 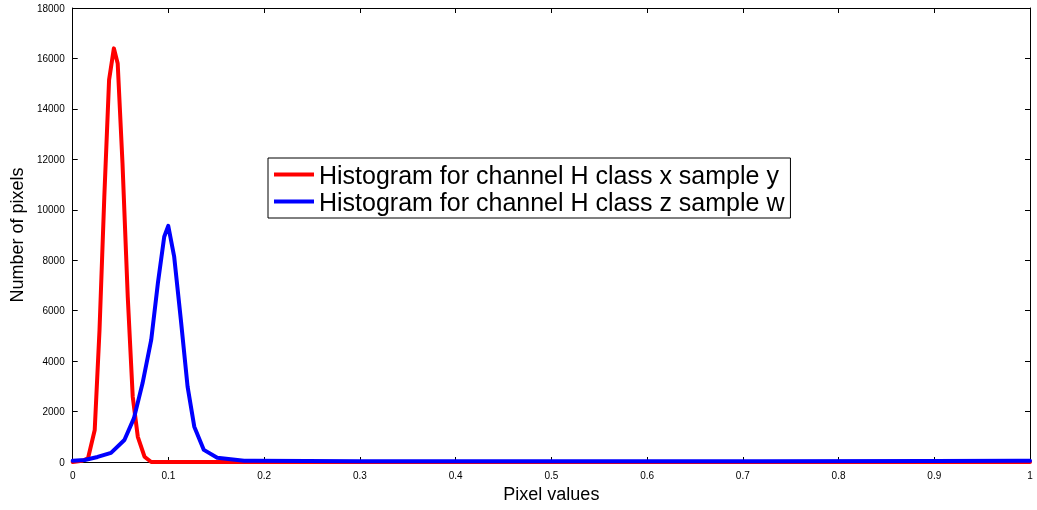 I want to click on x-tick-label: 0.9, so click(x=934, y=475).